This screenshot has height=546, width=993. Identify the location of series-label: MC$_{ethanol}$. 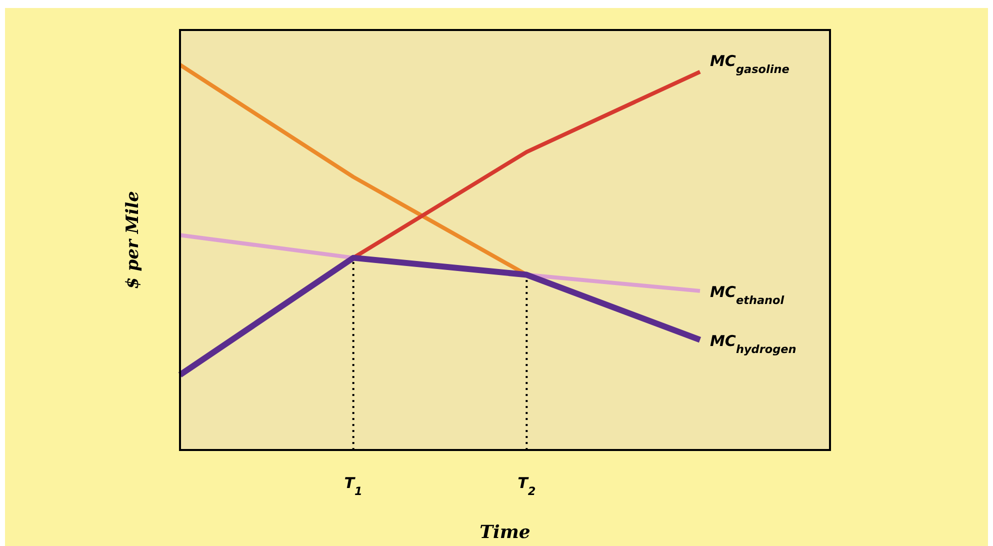
(747, 294).